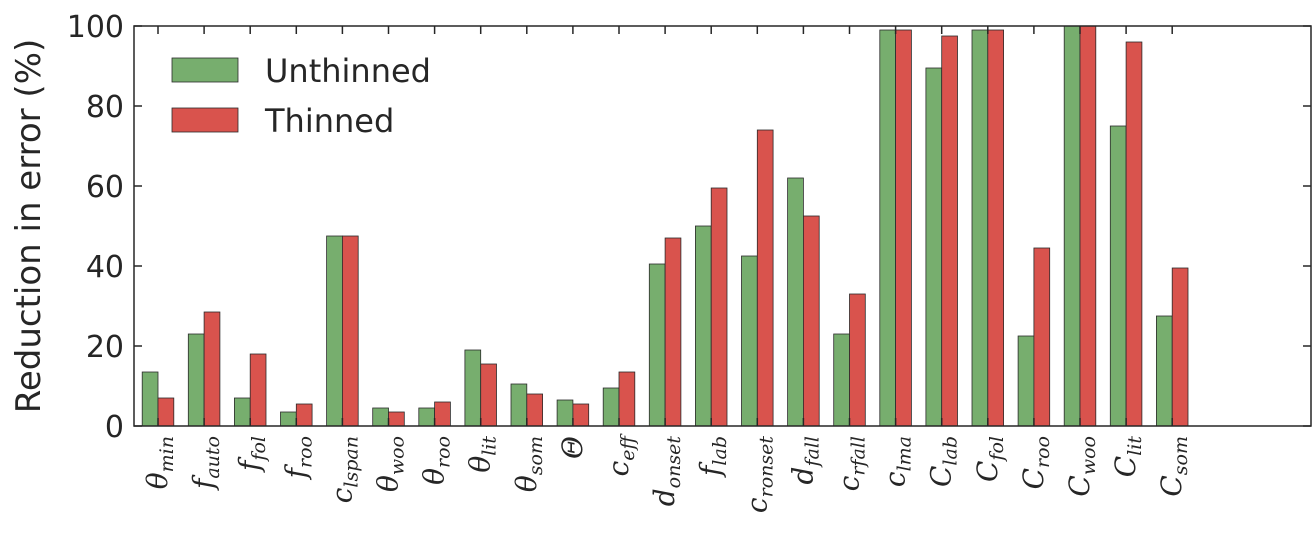 The image size is (1314, 542). I want to click on y-tick-label-60: 60, so click(105, 187).